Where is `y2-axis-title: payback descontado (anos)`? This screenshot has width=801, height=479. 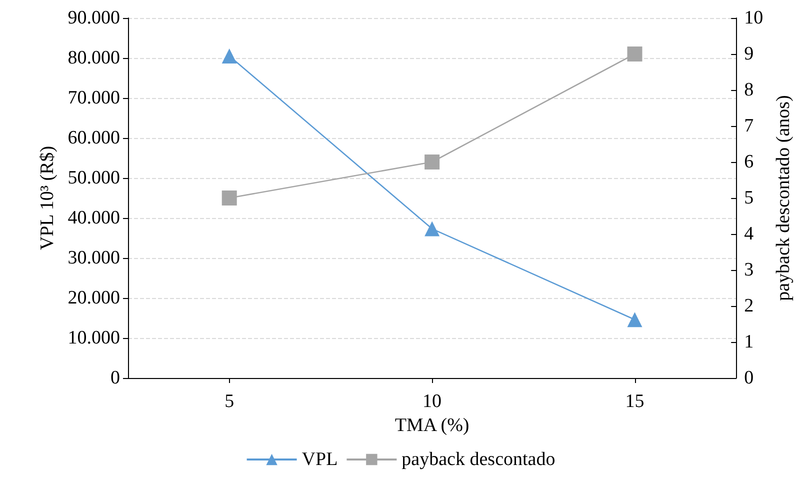
y2-axis-title: payback descontado (anos) is located at coordinates (783, 198).